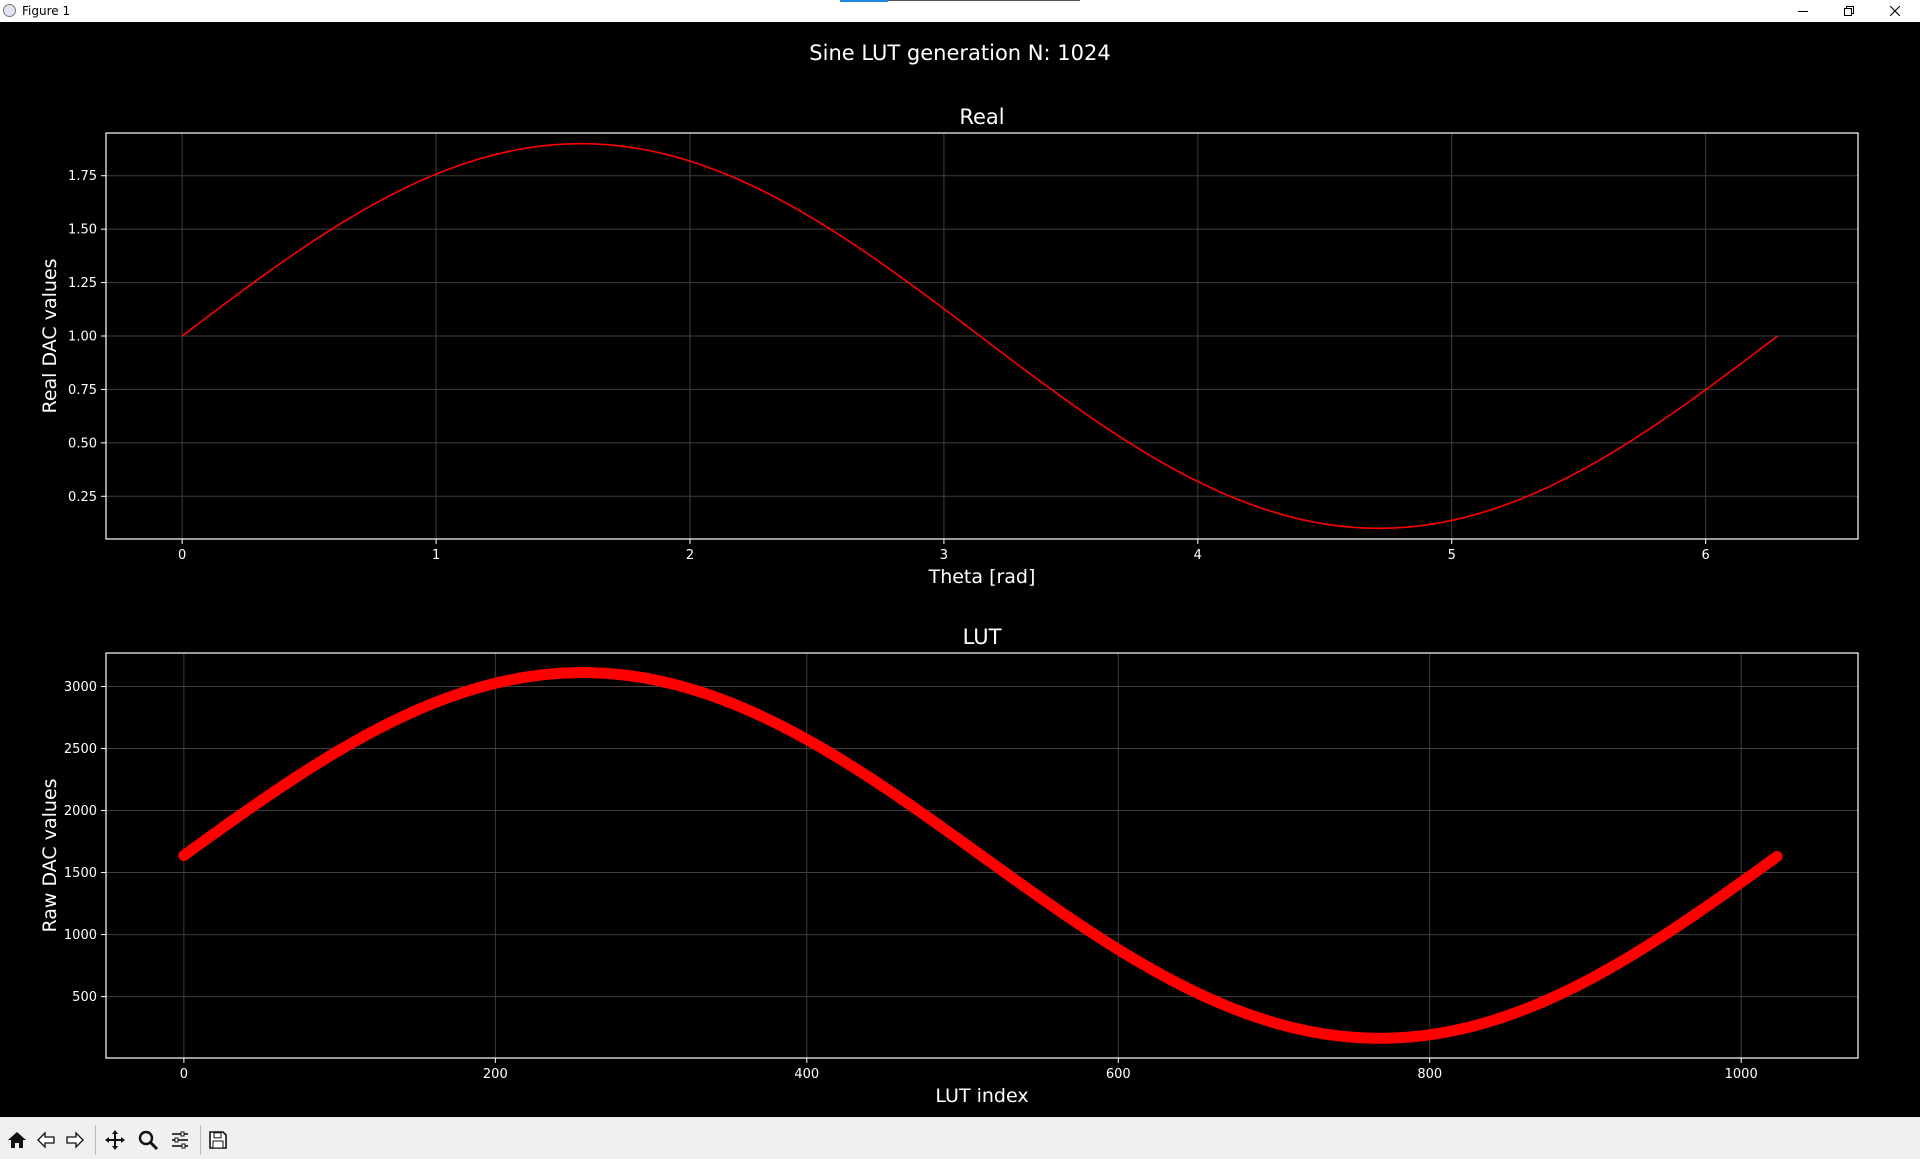  I want to click on figure-suptitle: Sine LUT generation N: 1024, so click(959, 53).